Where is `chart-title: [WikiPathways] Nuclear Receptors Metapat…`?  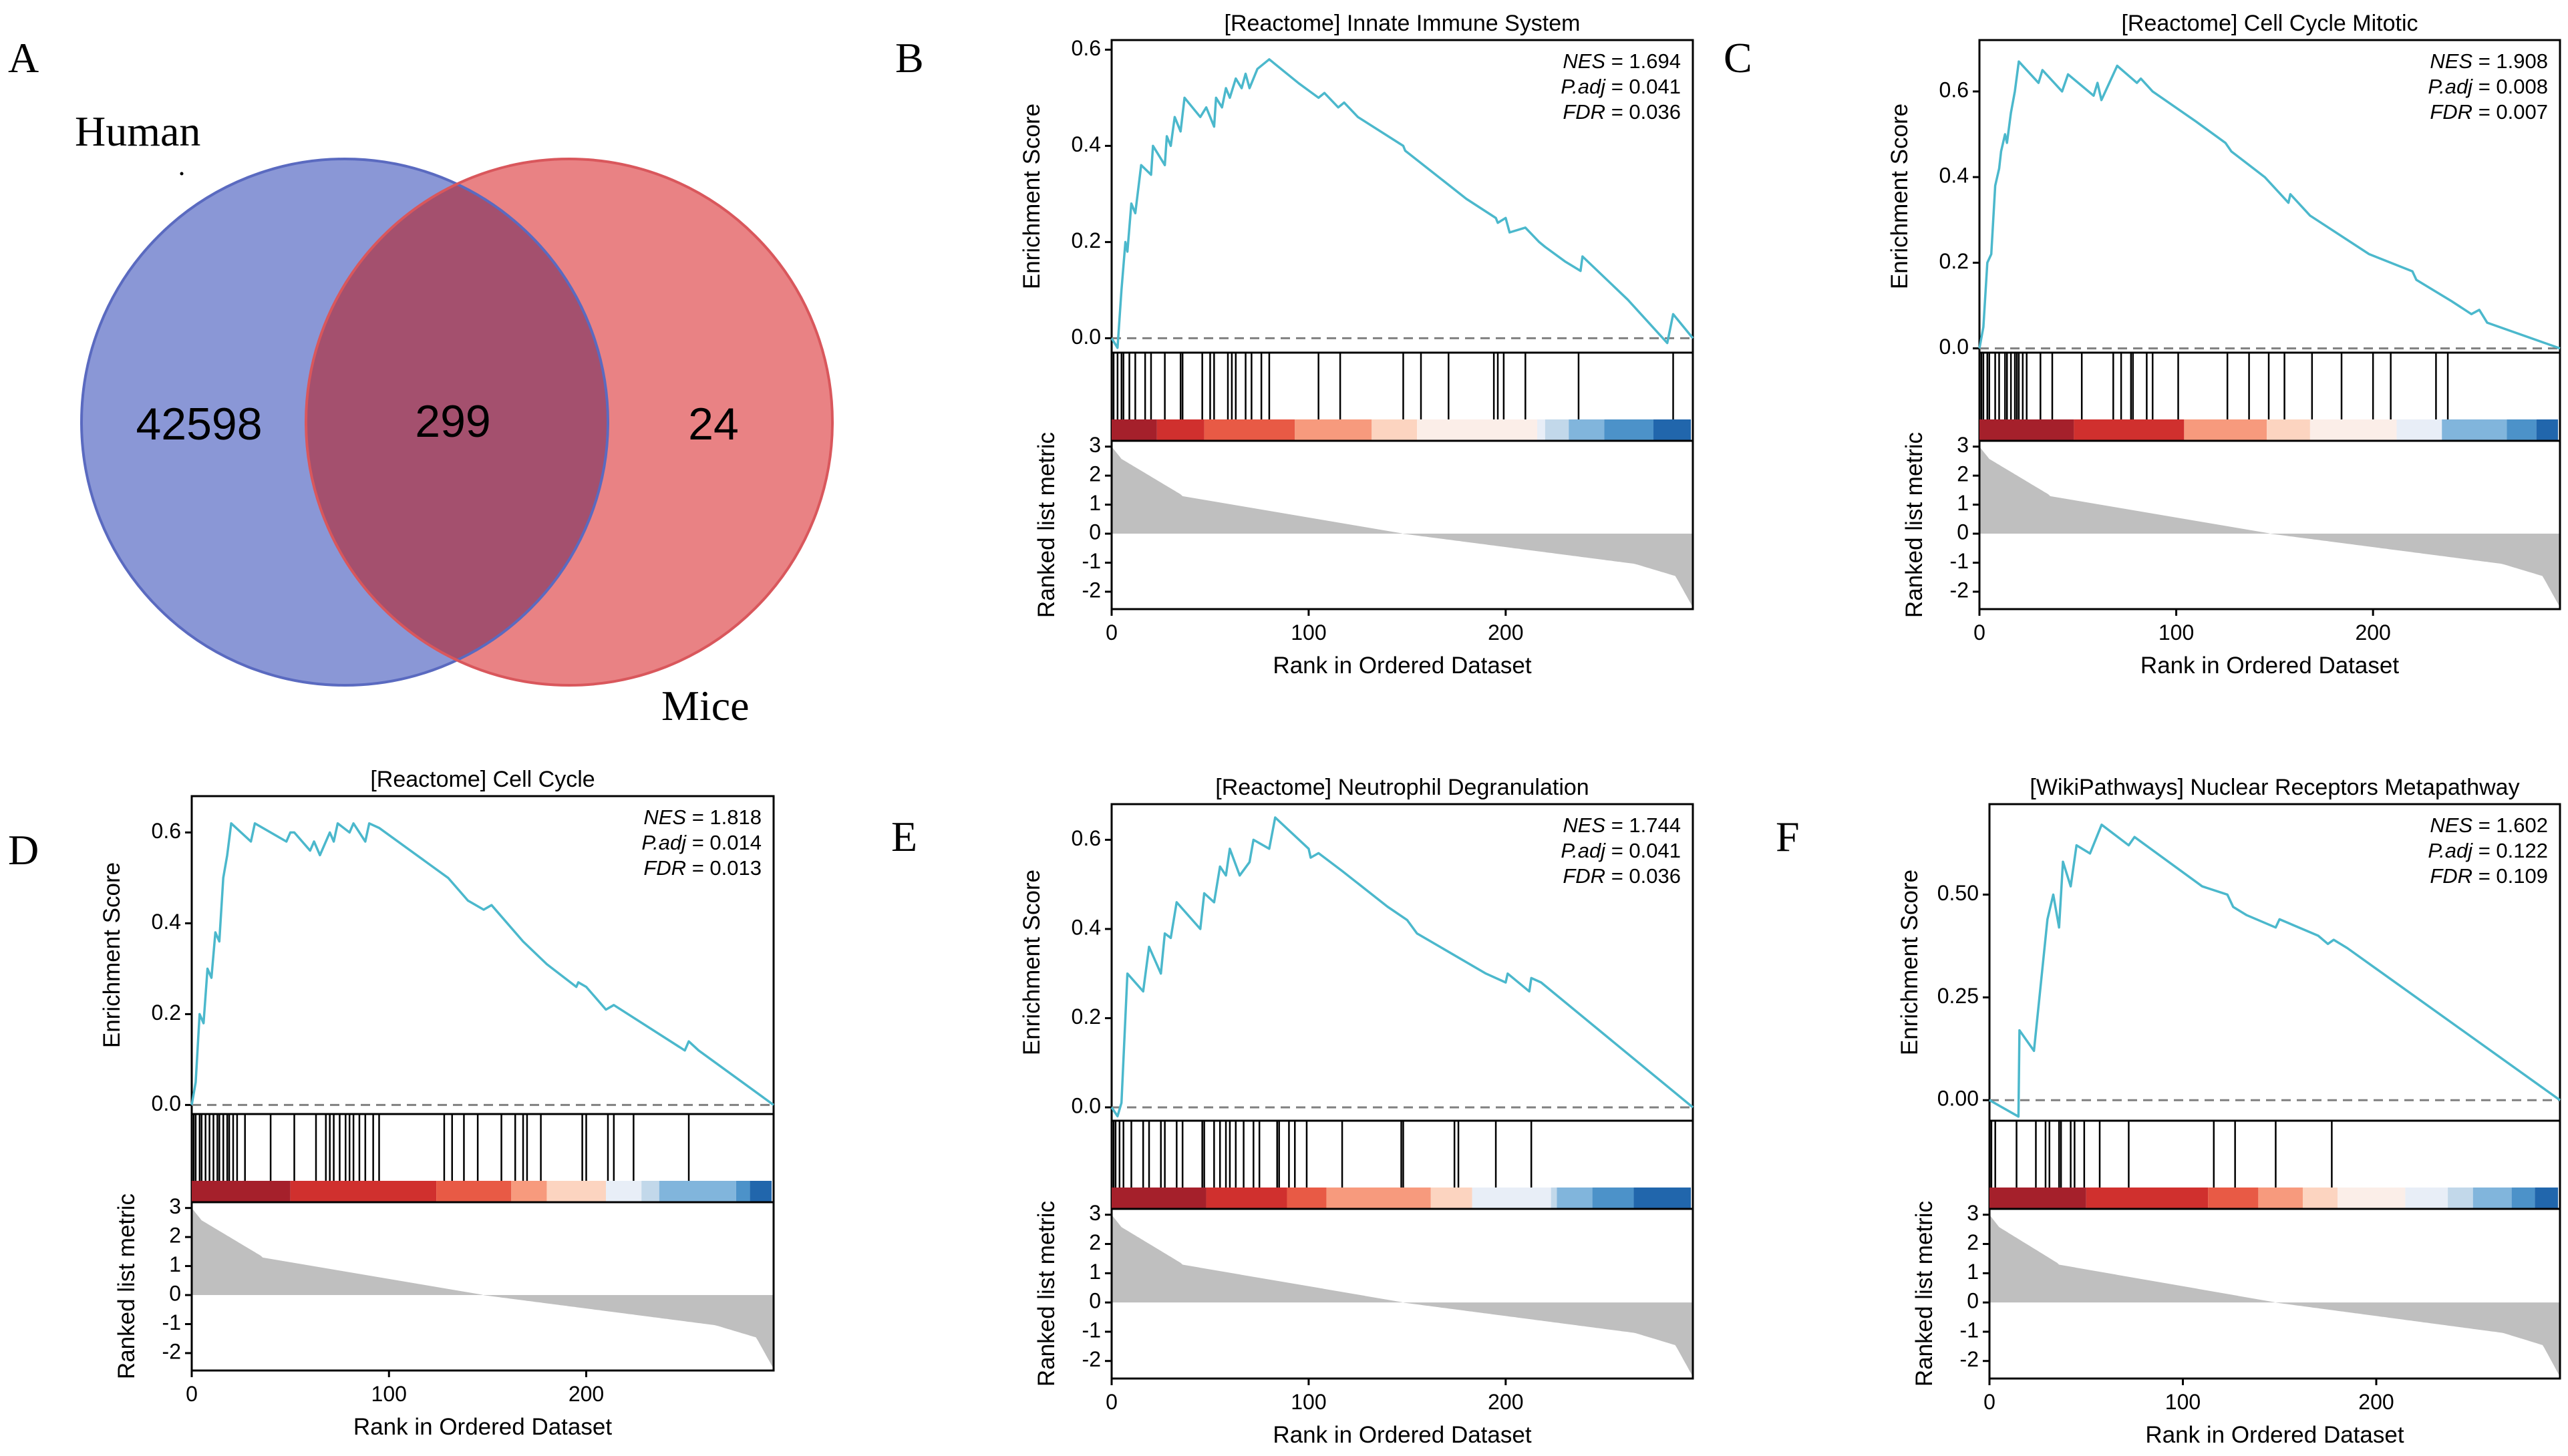
chart-title: [WikiPathways] Nuclear Receptors Metapat… is located at coordinates (2274, 788).